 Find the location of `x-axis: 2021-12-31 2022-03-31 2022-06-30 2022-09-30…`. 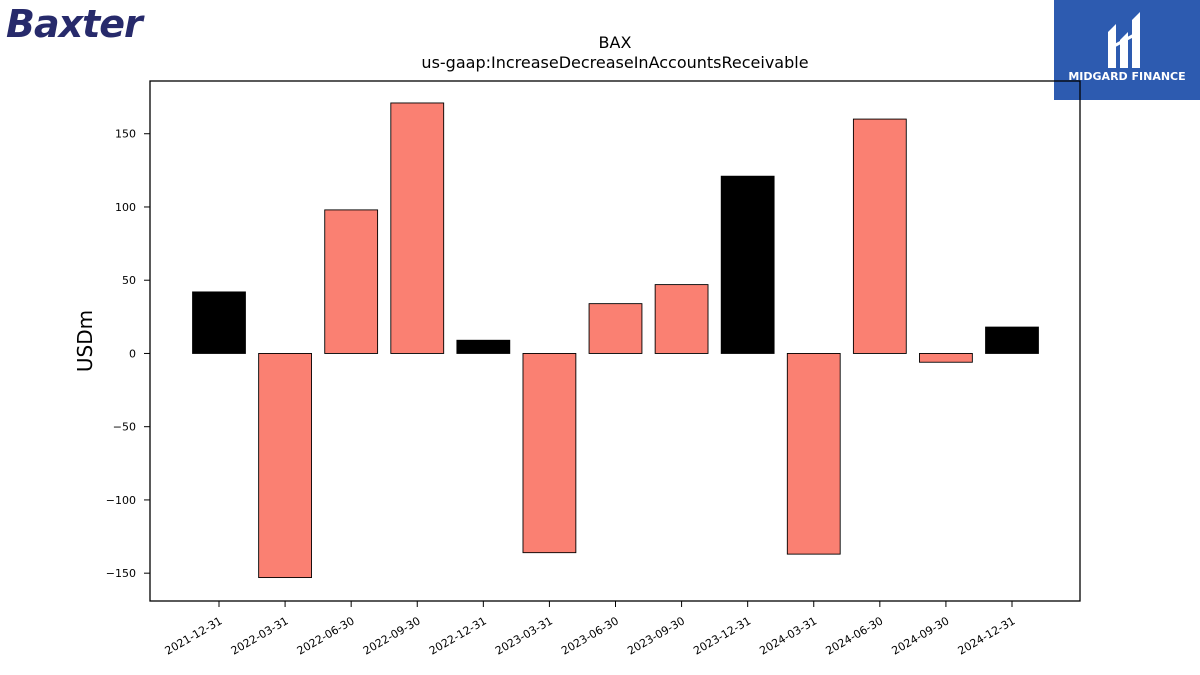

x-axis: 2021-12-31 2022-03-31 2022-06-30 2022-09-30… is located at coordinates (590, 629).